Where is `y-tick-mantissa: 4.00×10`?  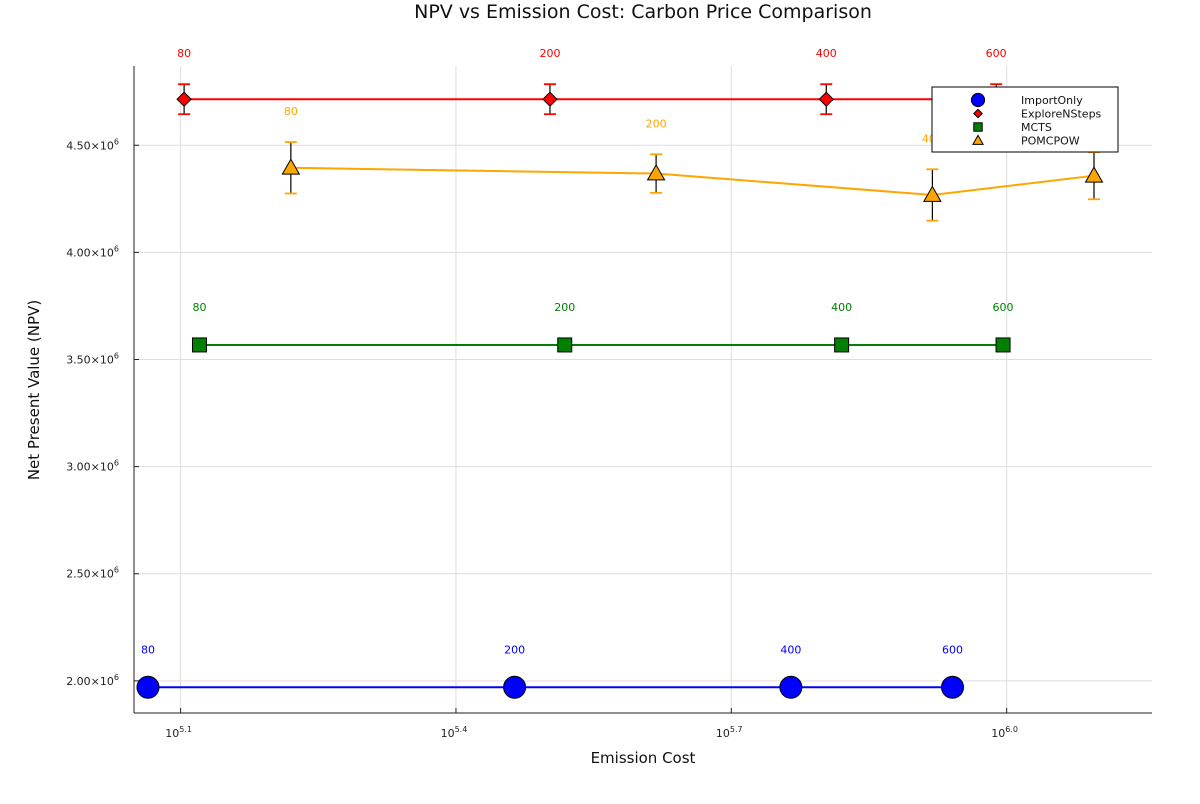
y-tick-mantissa: 4.00×10 is located at coordinates (90, 252).